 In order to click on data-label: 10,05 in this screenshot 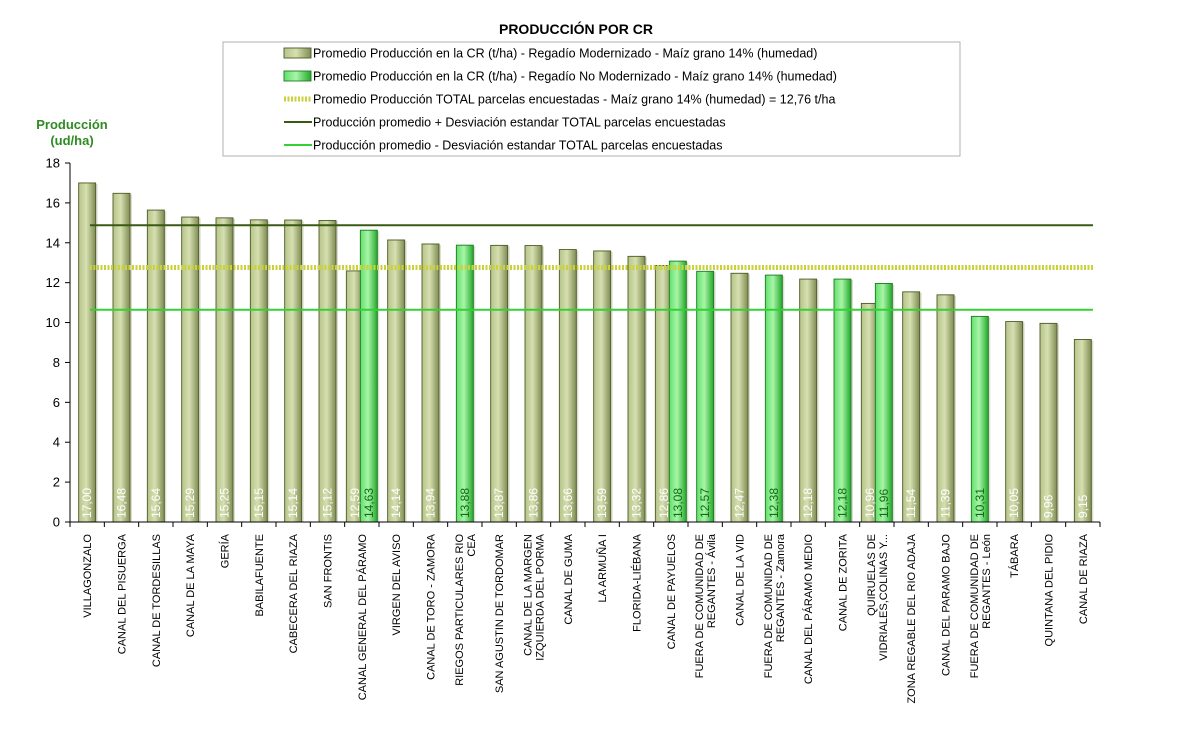, I will do `click(1014, 503)`.